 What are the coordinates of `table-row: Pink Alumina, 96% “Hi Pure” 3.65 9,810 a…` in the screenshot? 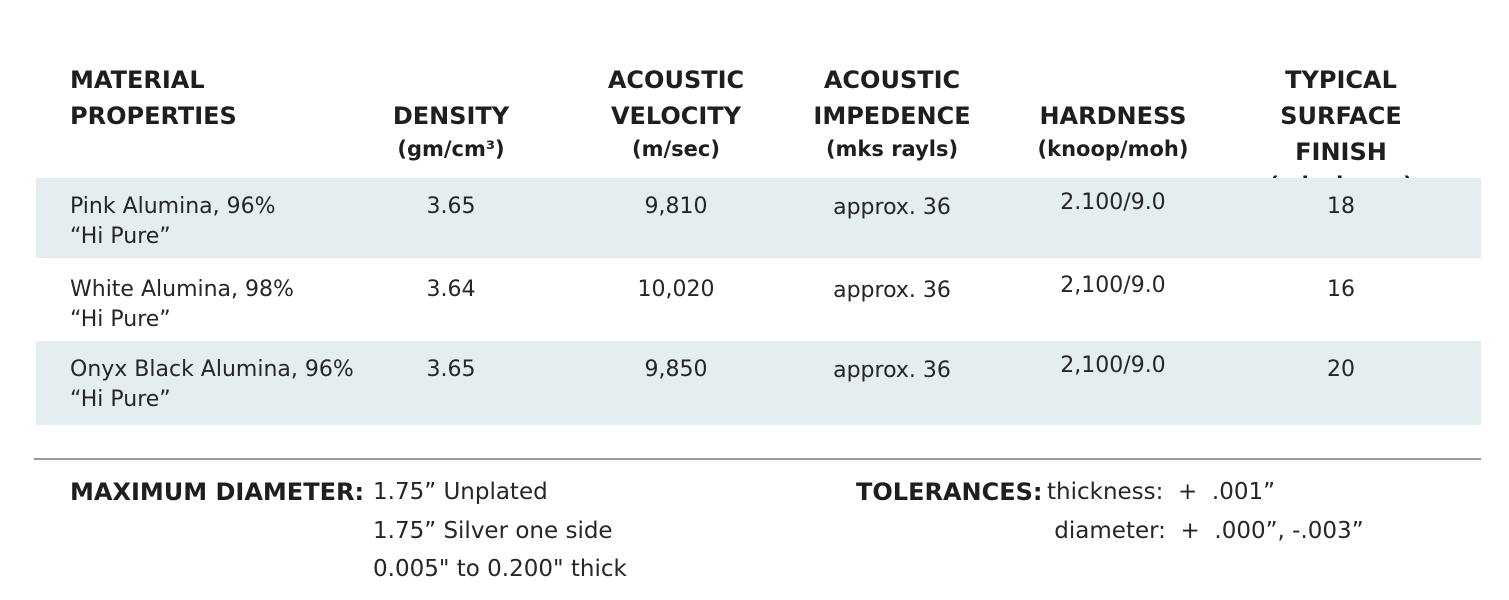 It's located at (758, 218).